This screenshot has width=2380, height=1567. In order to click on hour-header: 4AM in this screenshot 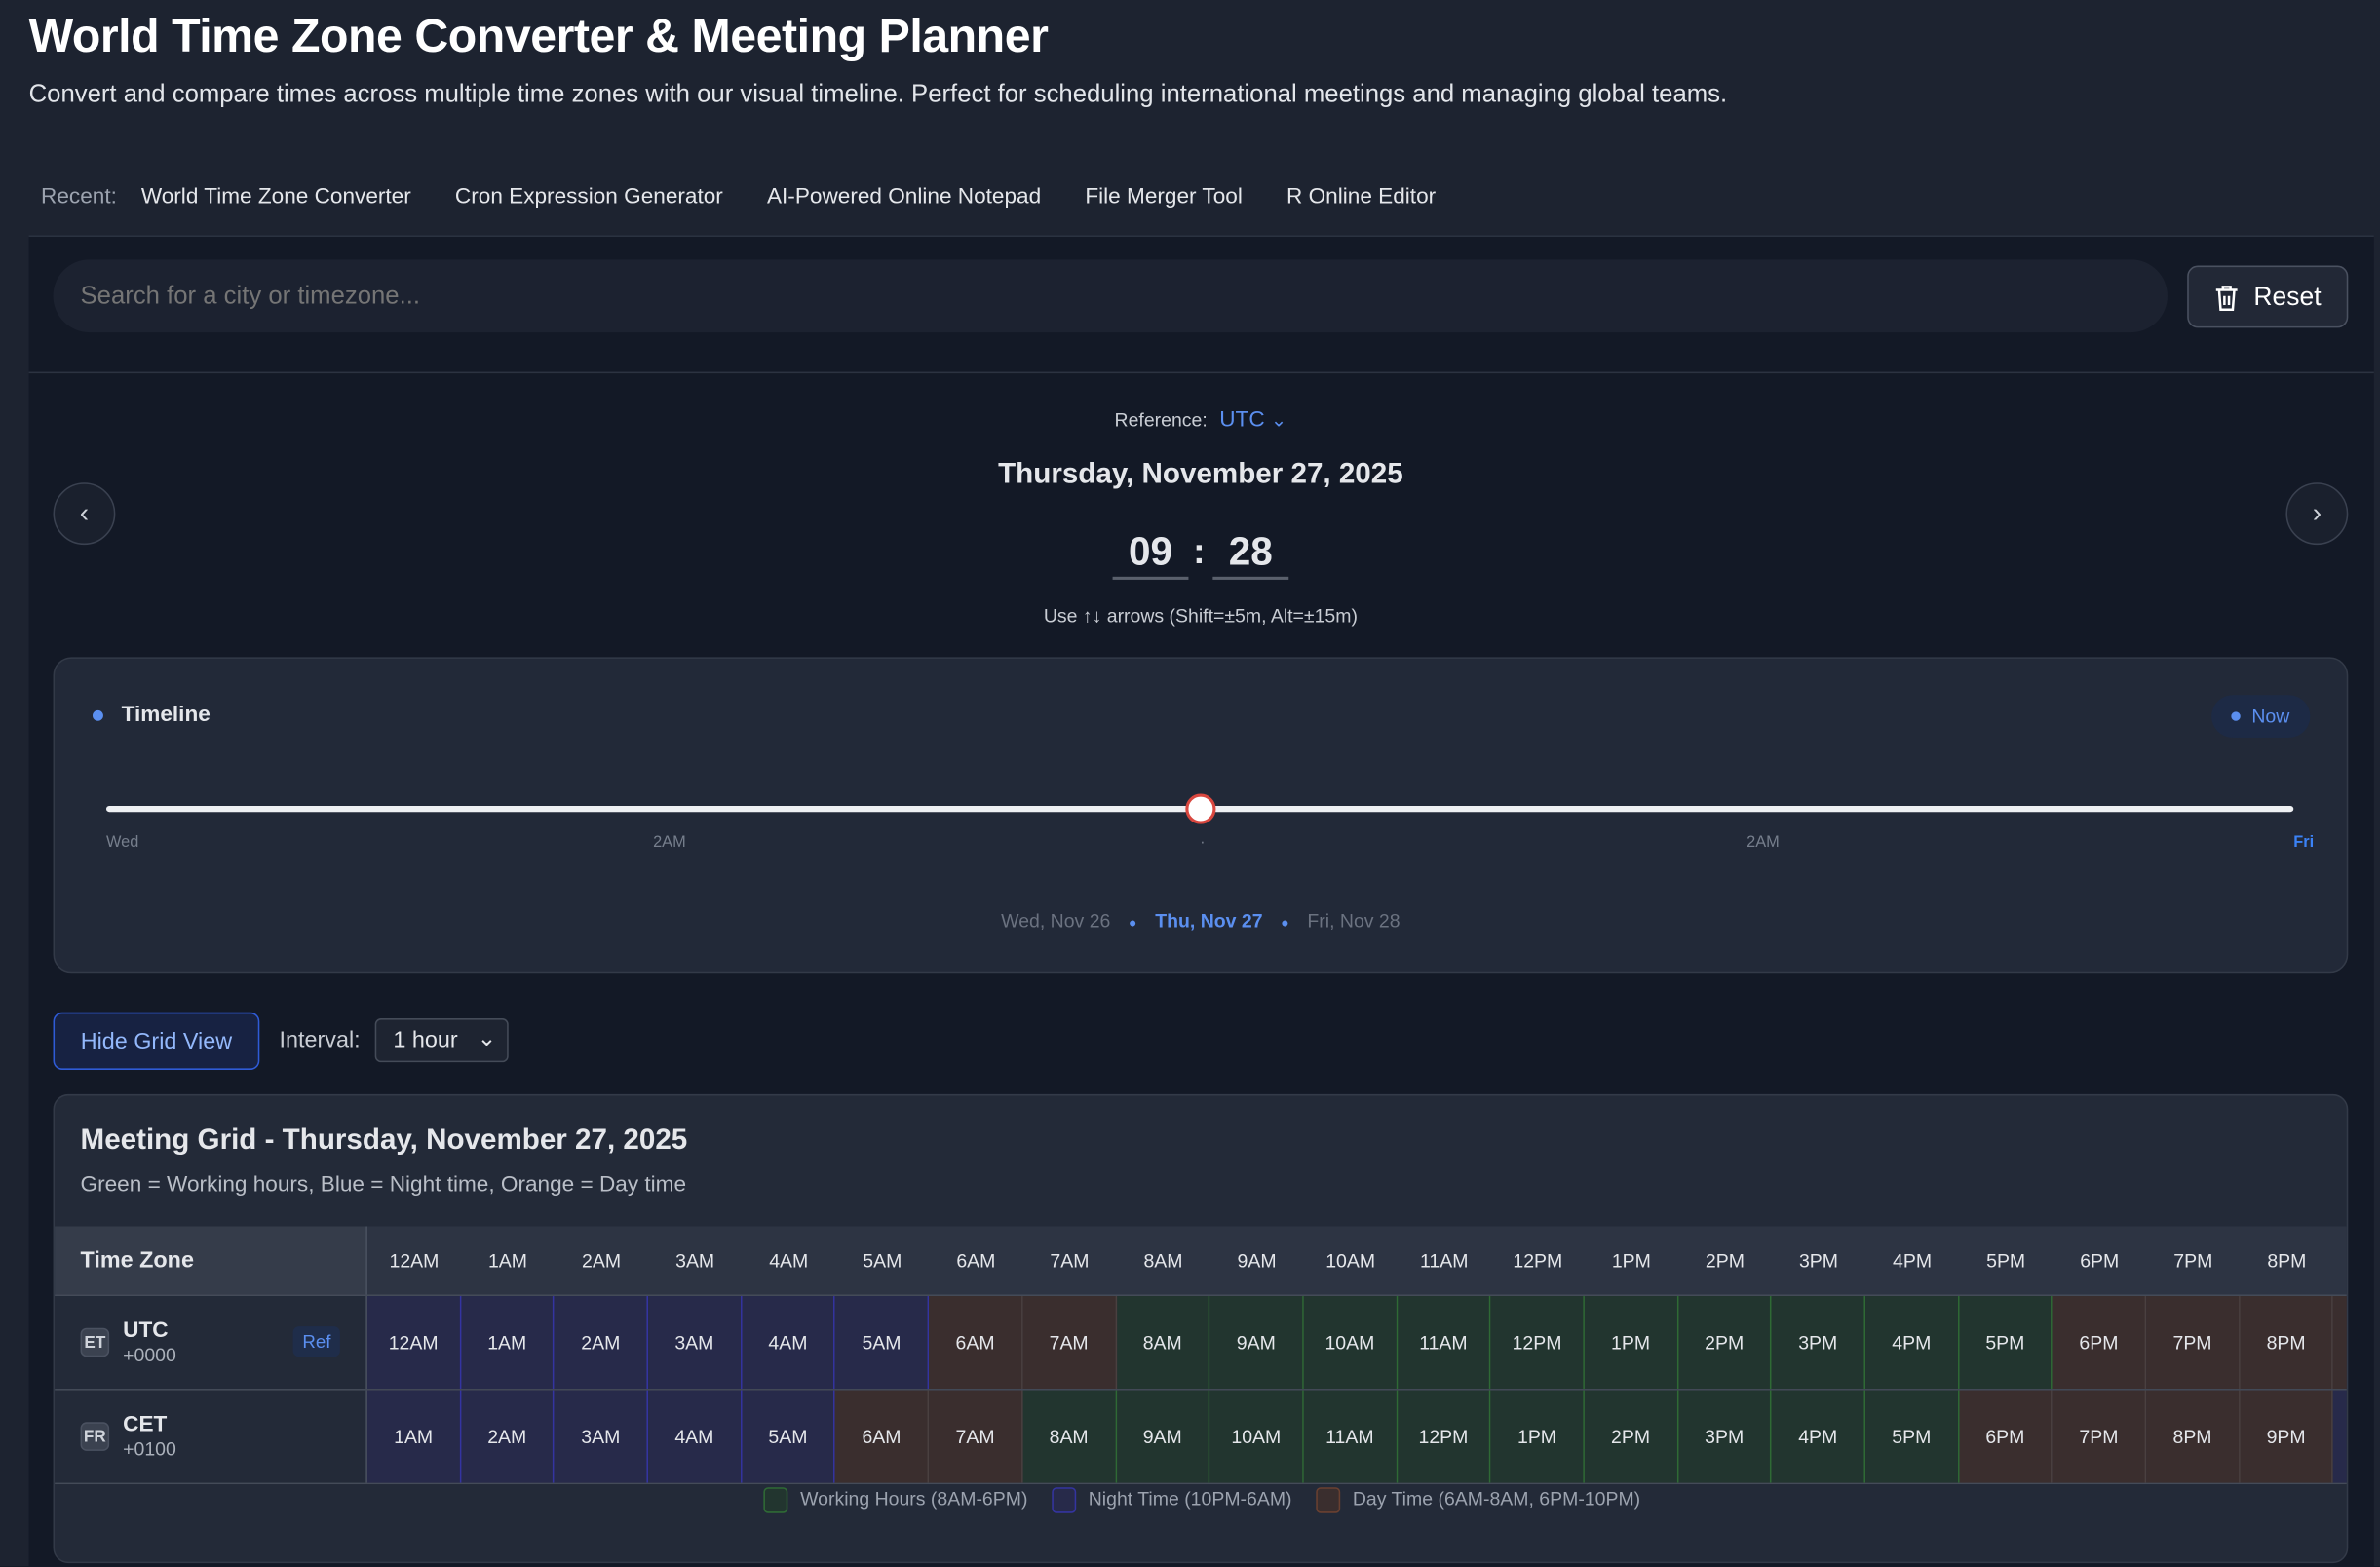, I will do `click(789, 1260)`.